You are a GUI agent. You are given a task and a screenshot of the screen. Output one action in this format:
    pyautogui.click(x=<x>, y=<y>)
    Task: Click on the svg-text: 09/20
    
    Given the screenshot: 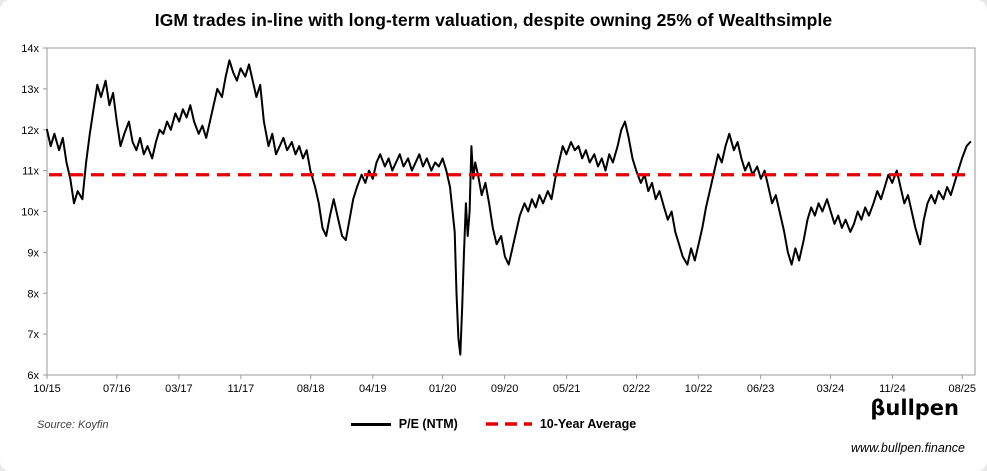 What is the action you would take?
    pyautogui.click(x=505, y=389)
    